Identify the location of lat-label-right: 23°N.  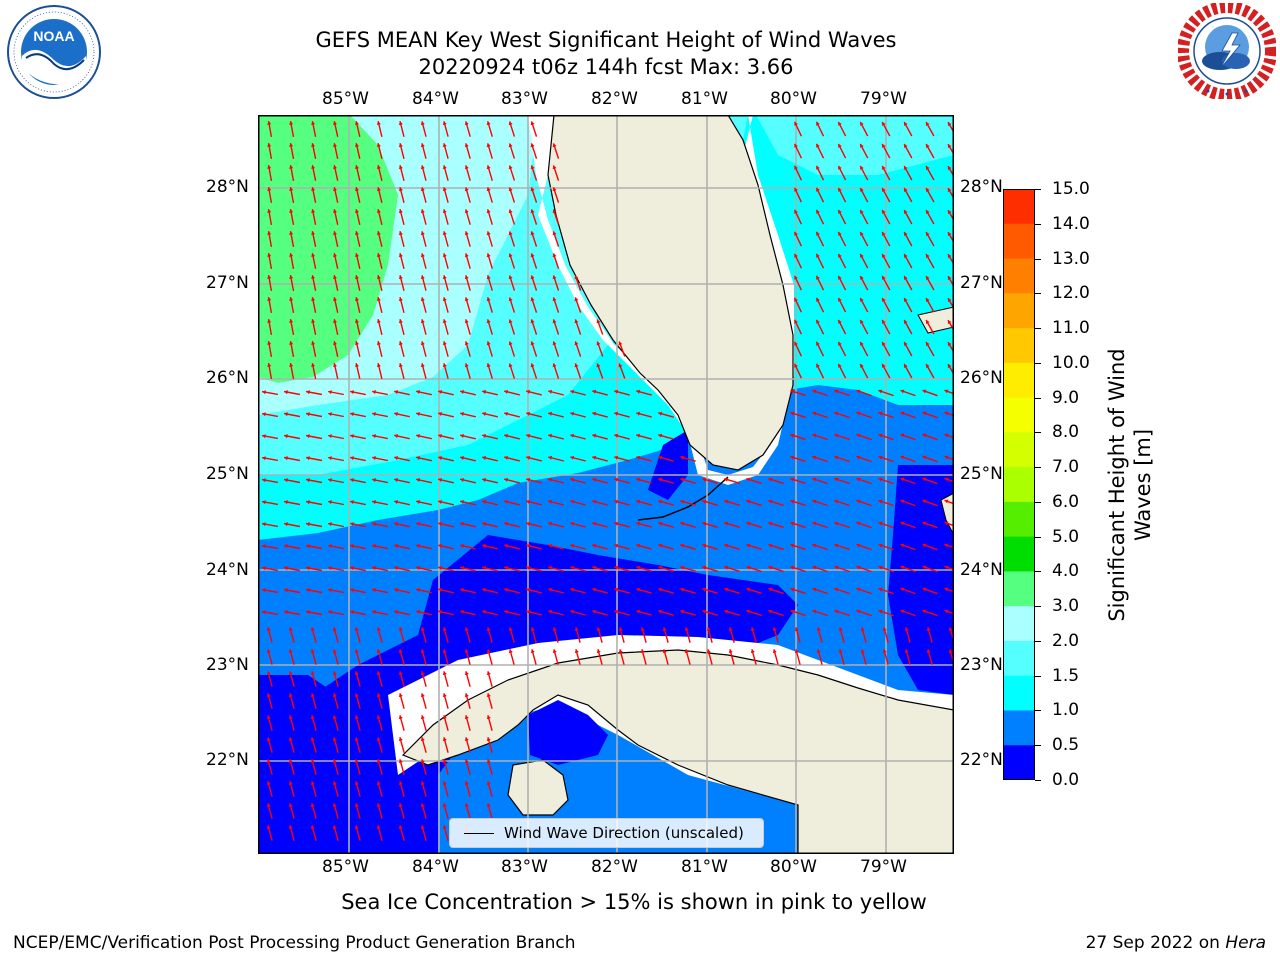
(981, 665).